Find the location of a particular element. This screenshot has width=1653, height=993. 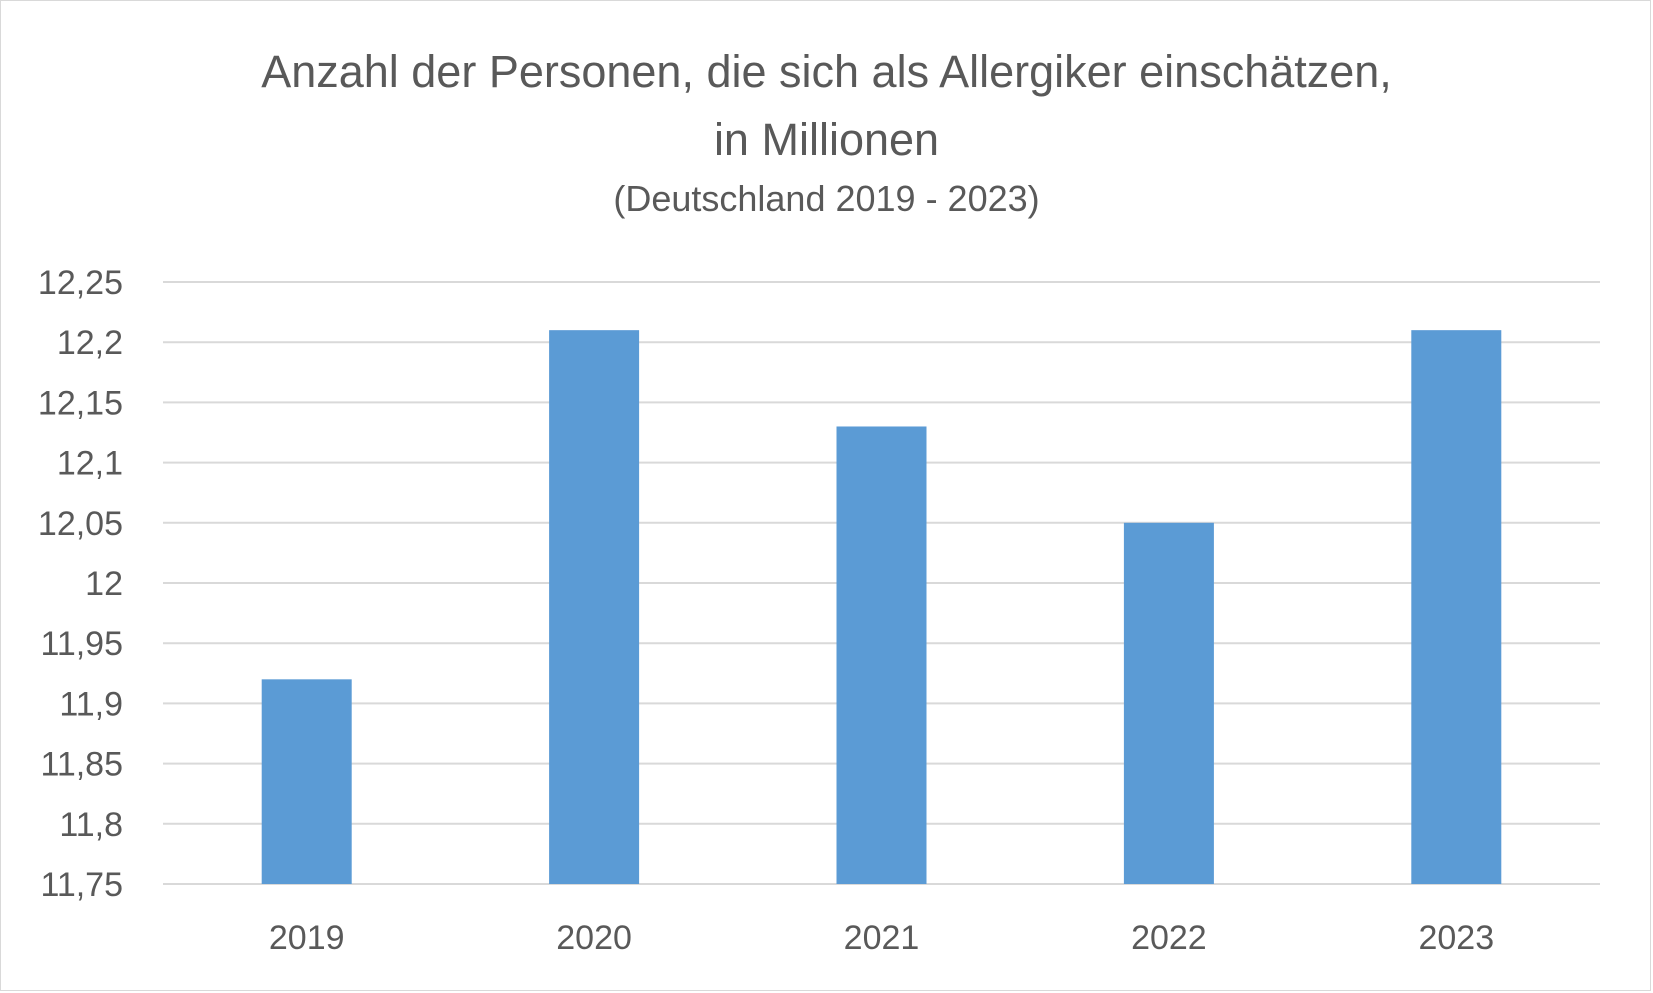

y-tick-label: 11,95 is located at coordinates (81, 644).